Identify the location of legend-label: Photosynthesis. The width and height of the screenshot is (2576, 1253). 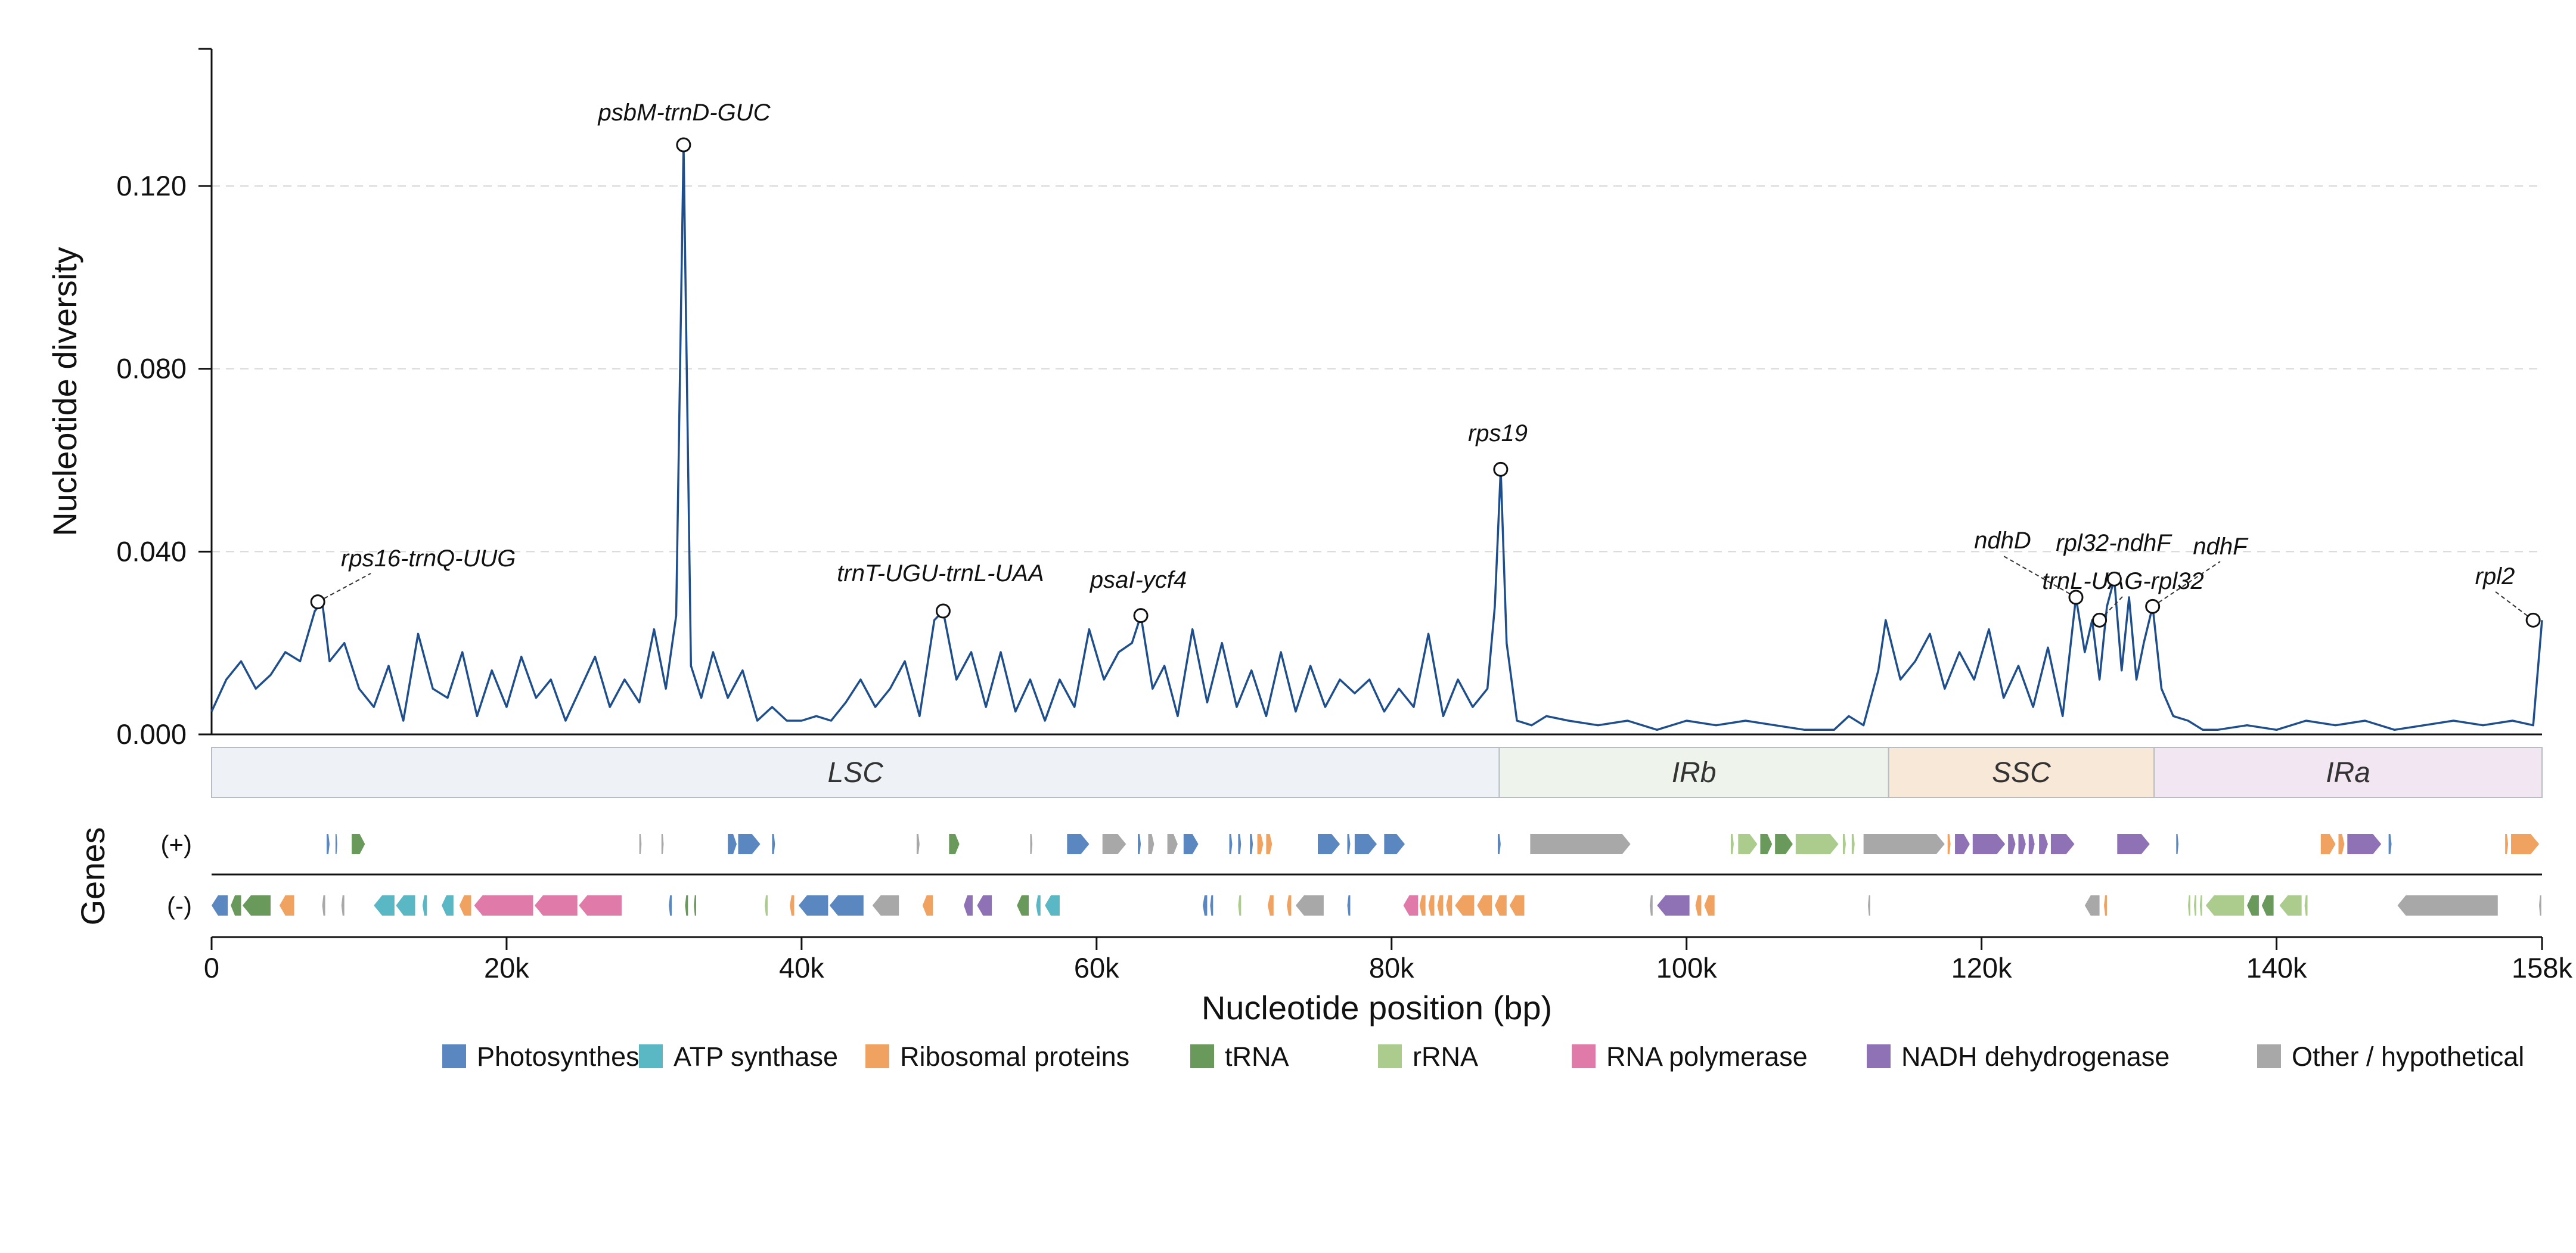
(568, 1056).